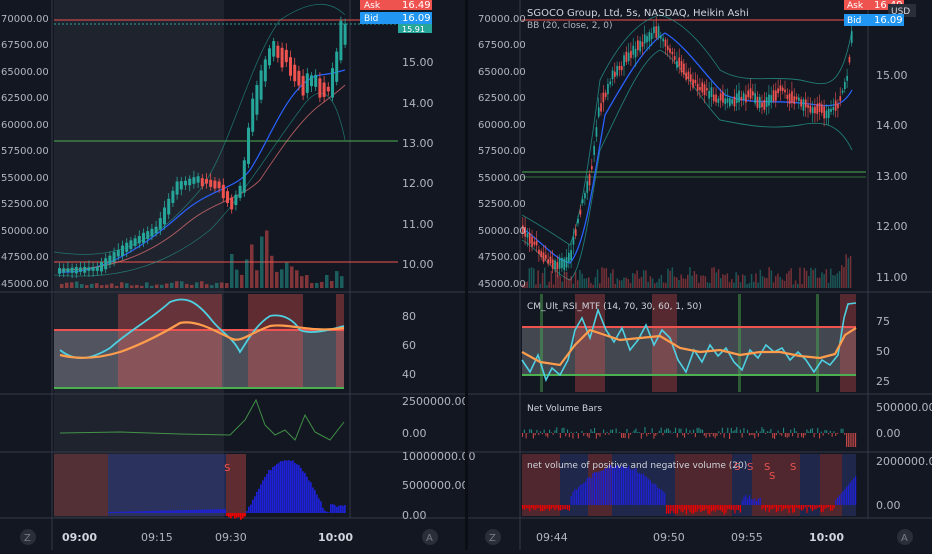 The height and width of the screenshot is (554, 932). Describe the element at coordinates (435, 401) in the screenshot. I see `left-vol-tick: 2500000.00` at that location.